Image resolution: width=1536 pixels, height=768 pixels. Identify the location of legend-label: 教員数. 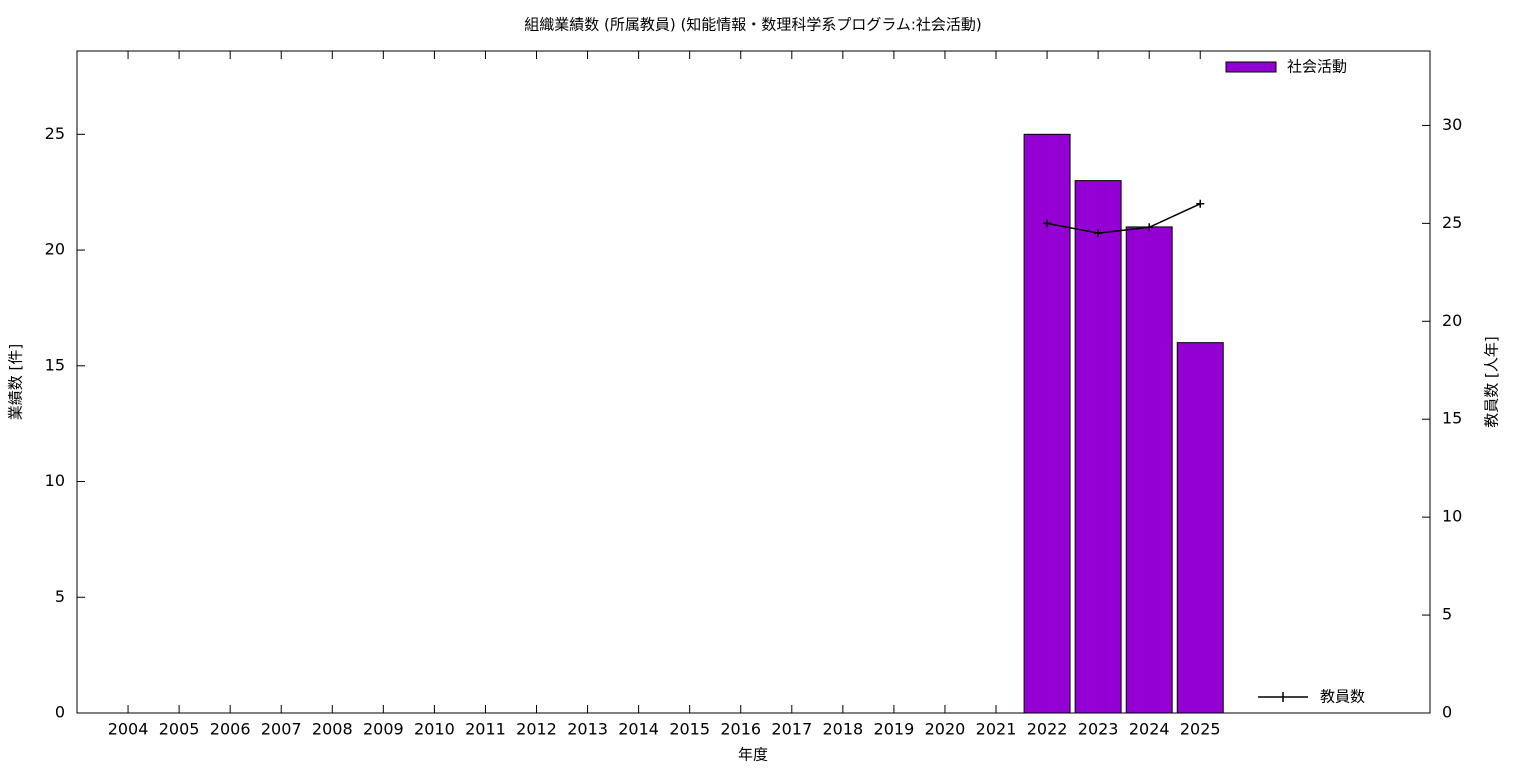
(1342, 697).